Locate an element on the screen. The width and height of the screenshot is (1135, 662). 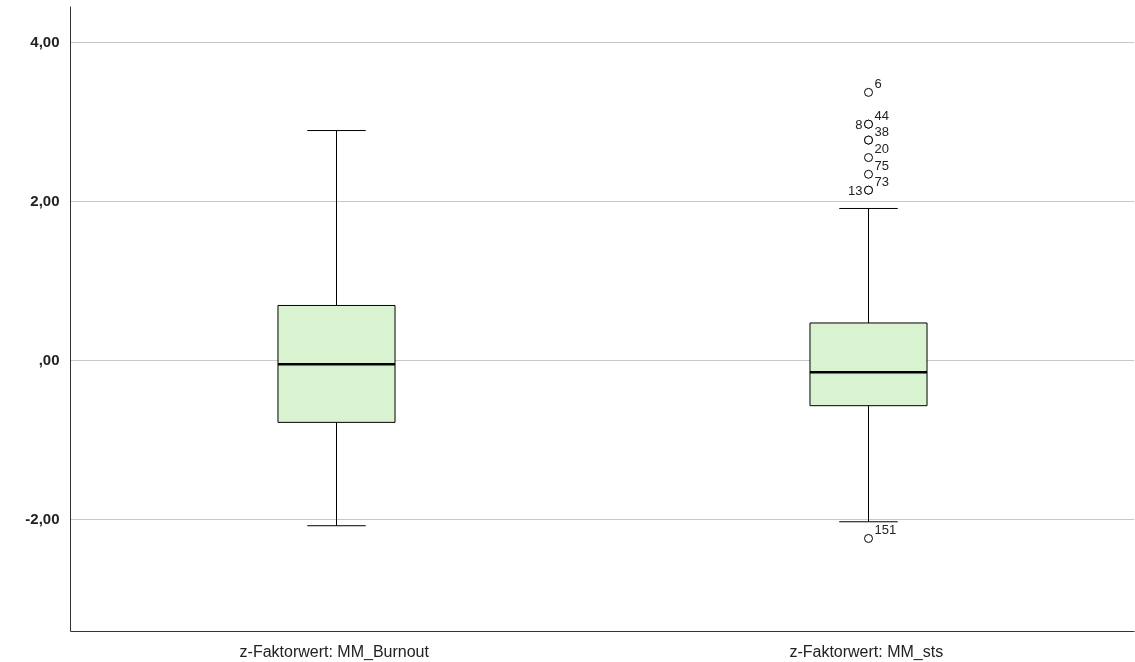
annotation: 20 is located at coordinates (881, 149).